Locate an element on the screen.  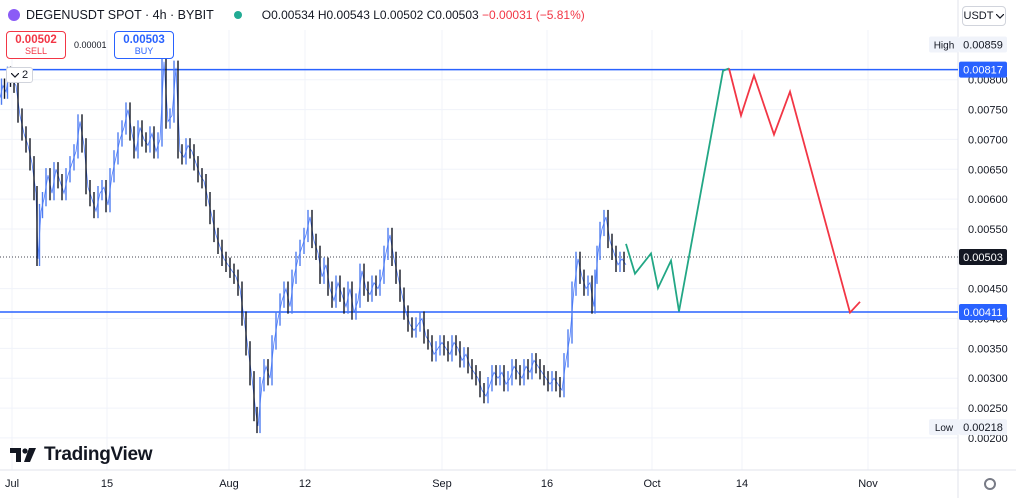
drawings-count: 2 is located at coordinates (25, 75).